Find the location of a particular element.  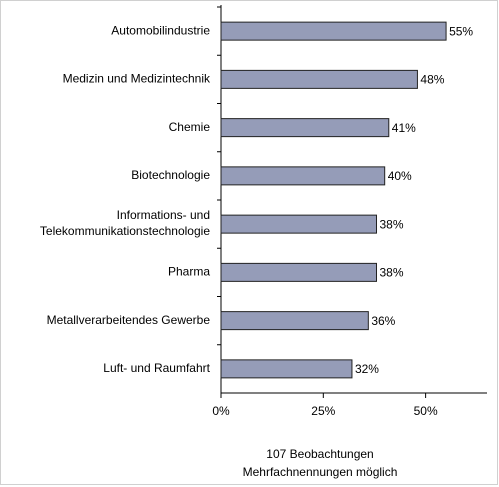

y-tick-label: Luft- und Raumfahrt is located at coordinates (156, 368).